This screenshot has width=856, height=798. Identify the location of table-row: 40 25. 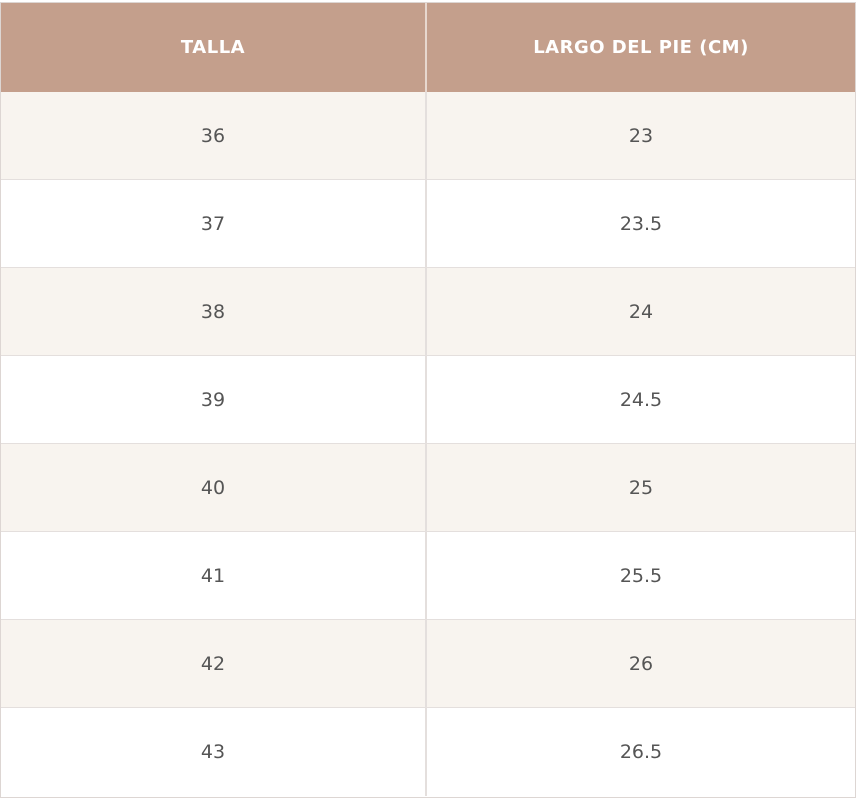
(428, 488).